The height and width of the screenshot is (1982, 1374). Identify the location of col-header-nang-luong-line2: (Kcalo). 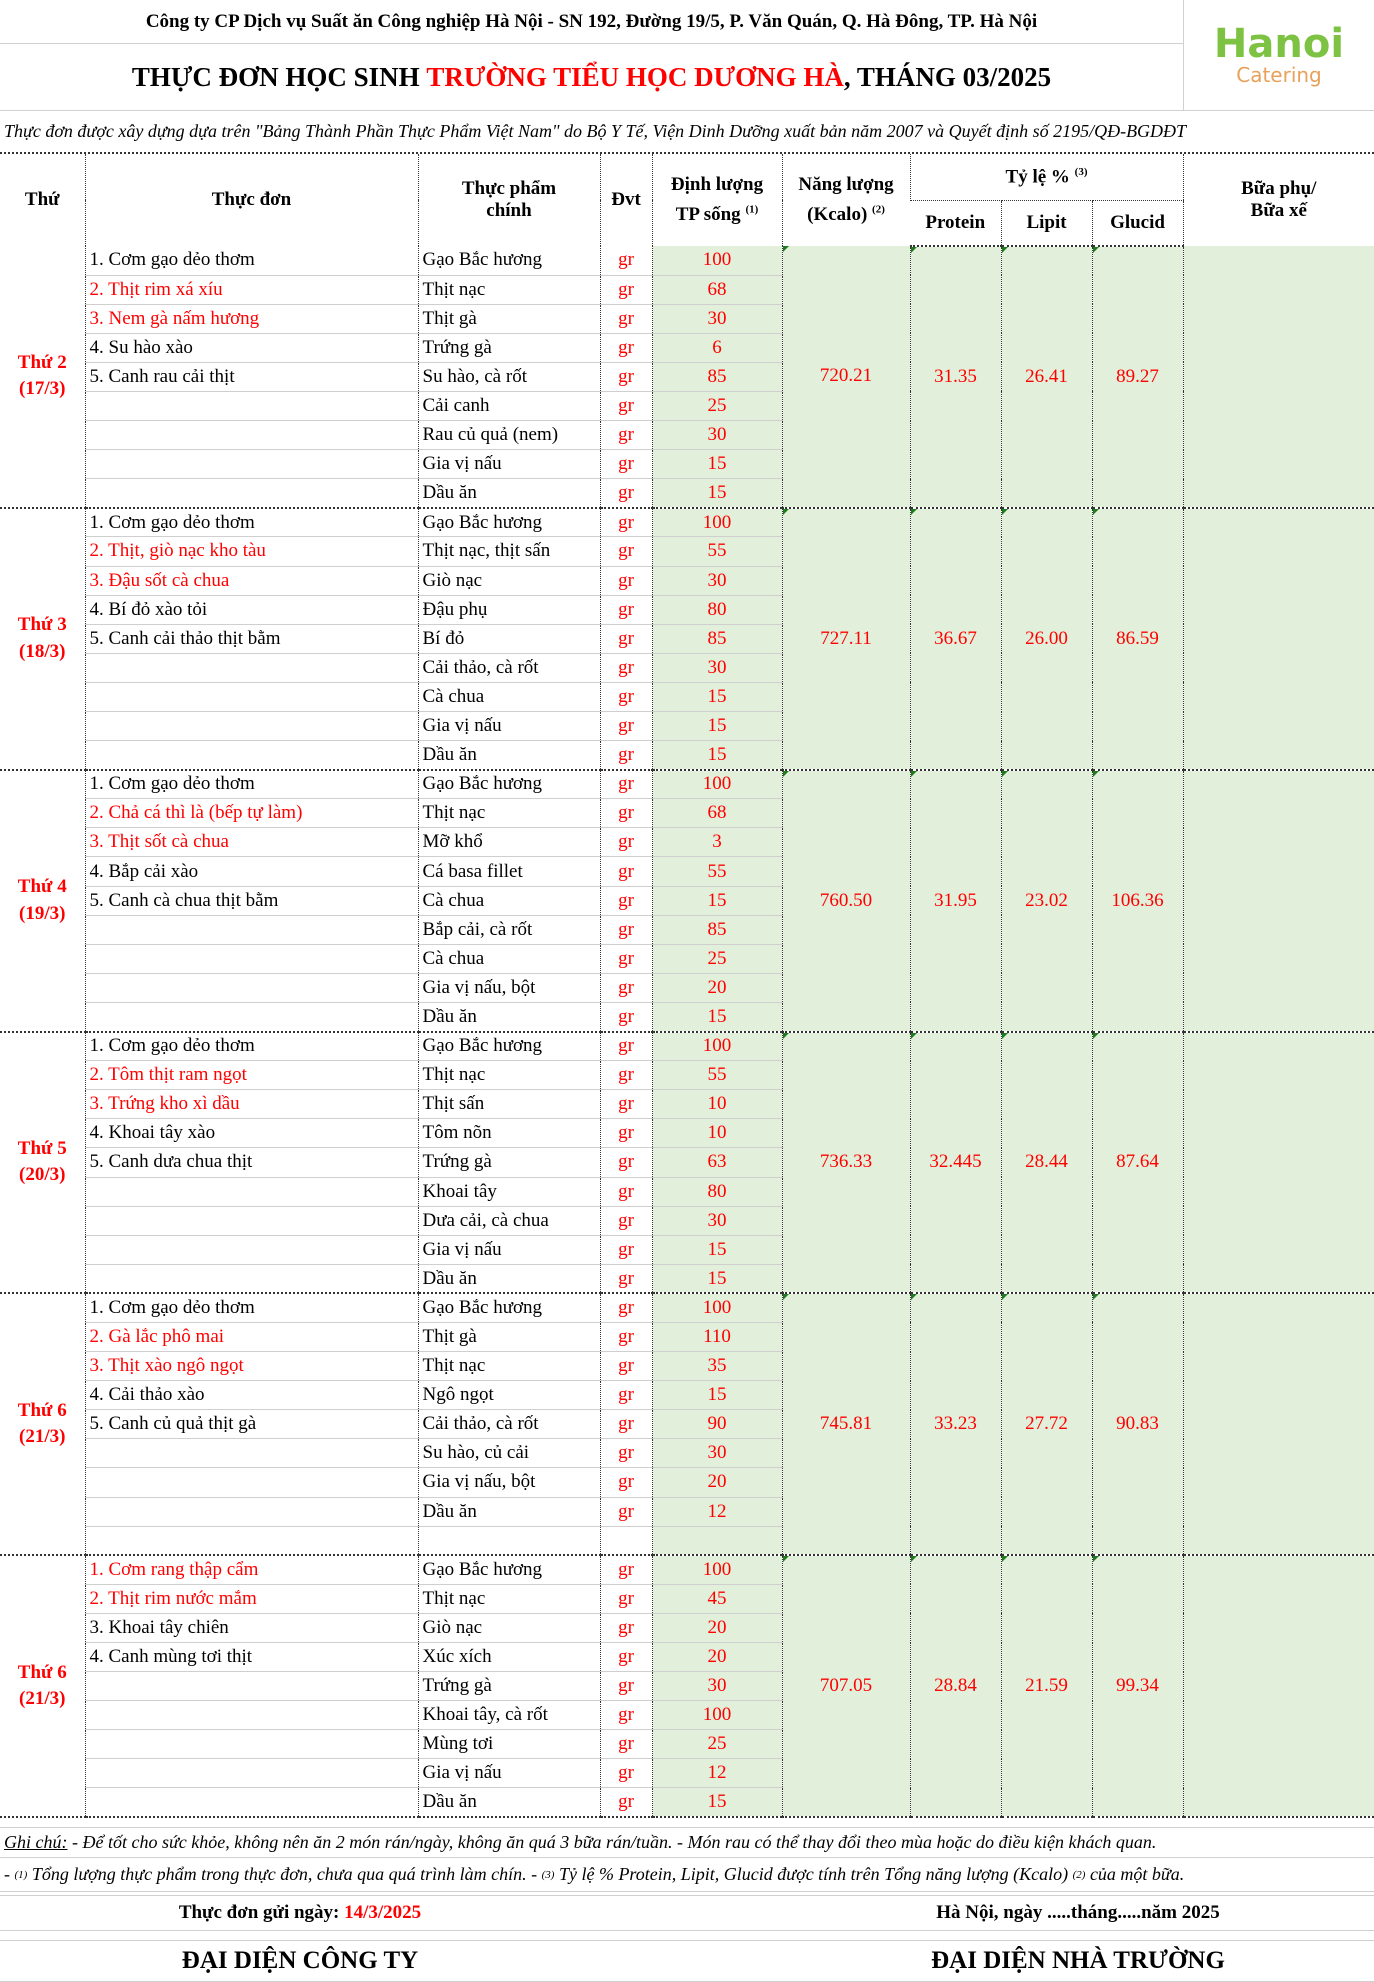
(837, 214).